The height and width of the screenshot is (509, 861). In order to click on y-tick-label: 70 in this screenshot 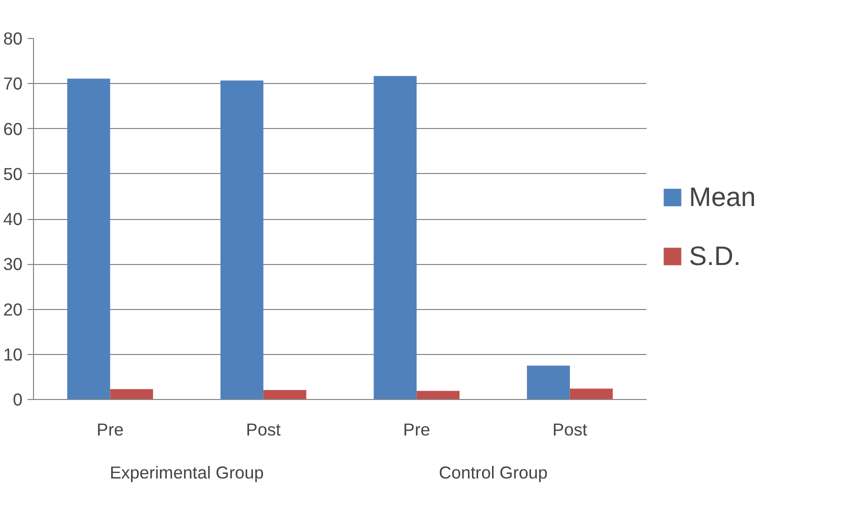, I will do `click(13, 84)`.